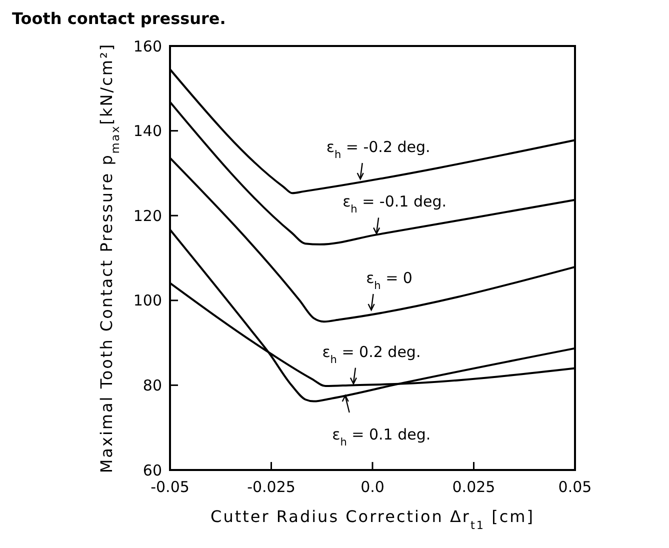 Image resolution: width=669 pixels, height=548 pixels. What do you see at coordinates (152, 385) in the screenshot?
I see `y-tick-label: 80` at bounding box center [152, 385].